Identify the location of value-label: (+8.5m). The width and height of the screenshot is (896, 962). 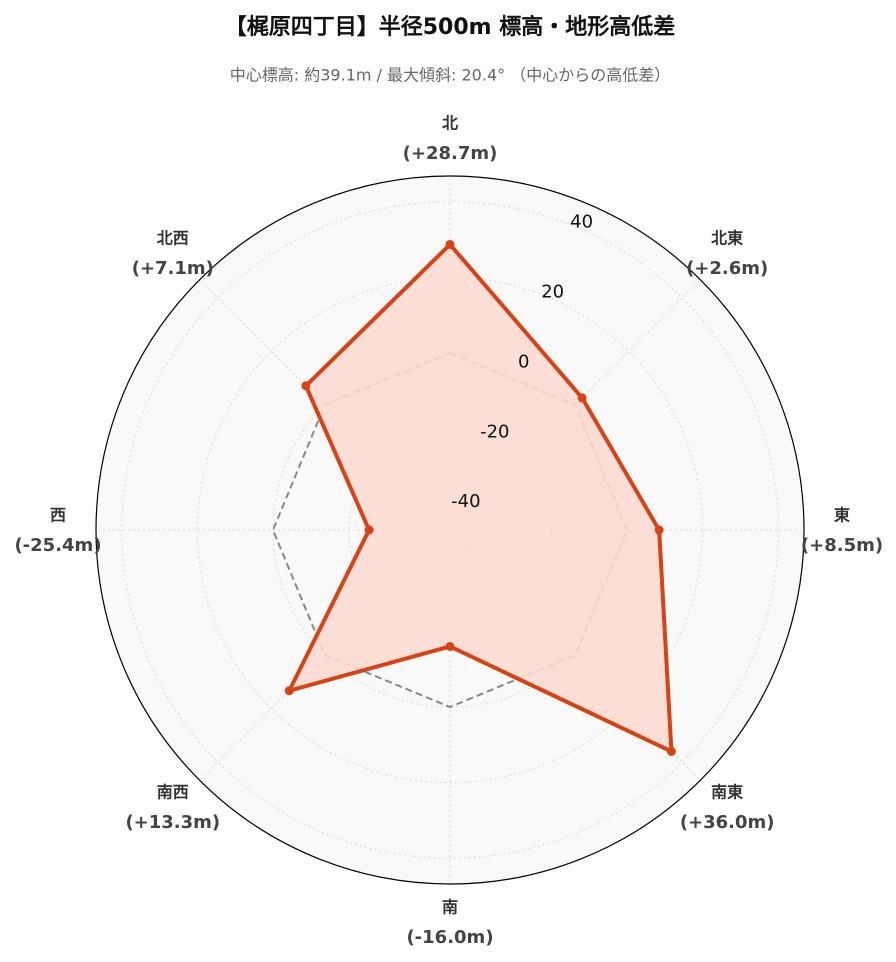
(842, 545).